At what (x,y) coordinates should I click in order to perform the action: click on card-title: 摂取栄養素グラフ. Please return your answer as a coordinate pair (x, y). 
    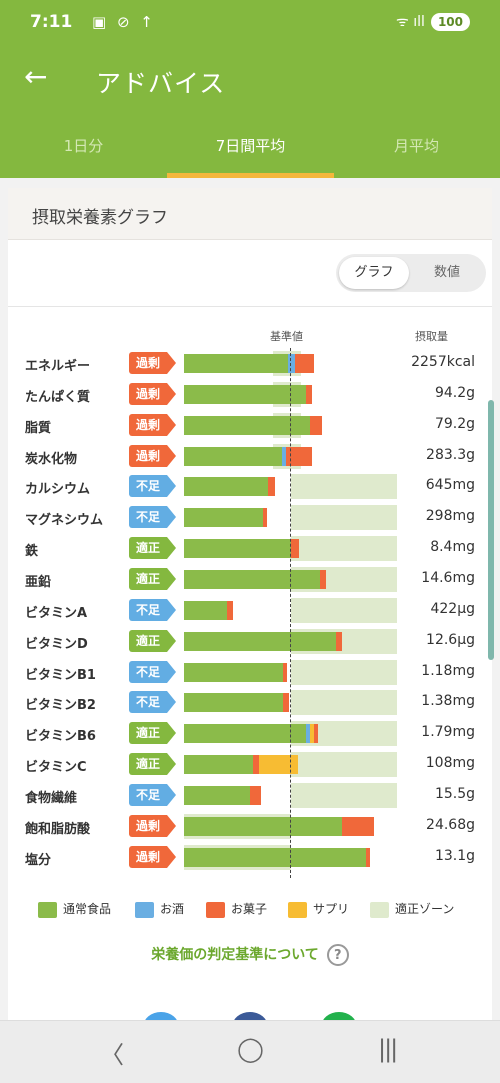
    Looking at the image, I should click on (100, 218).